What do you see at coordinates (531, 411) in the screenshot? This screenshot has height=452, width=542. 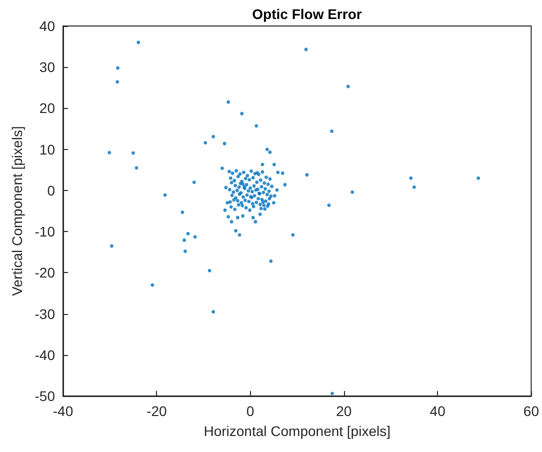 I see `x-tick-label: 60` at bounding box center [531, 411].